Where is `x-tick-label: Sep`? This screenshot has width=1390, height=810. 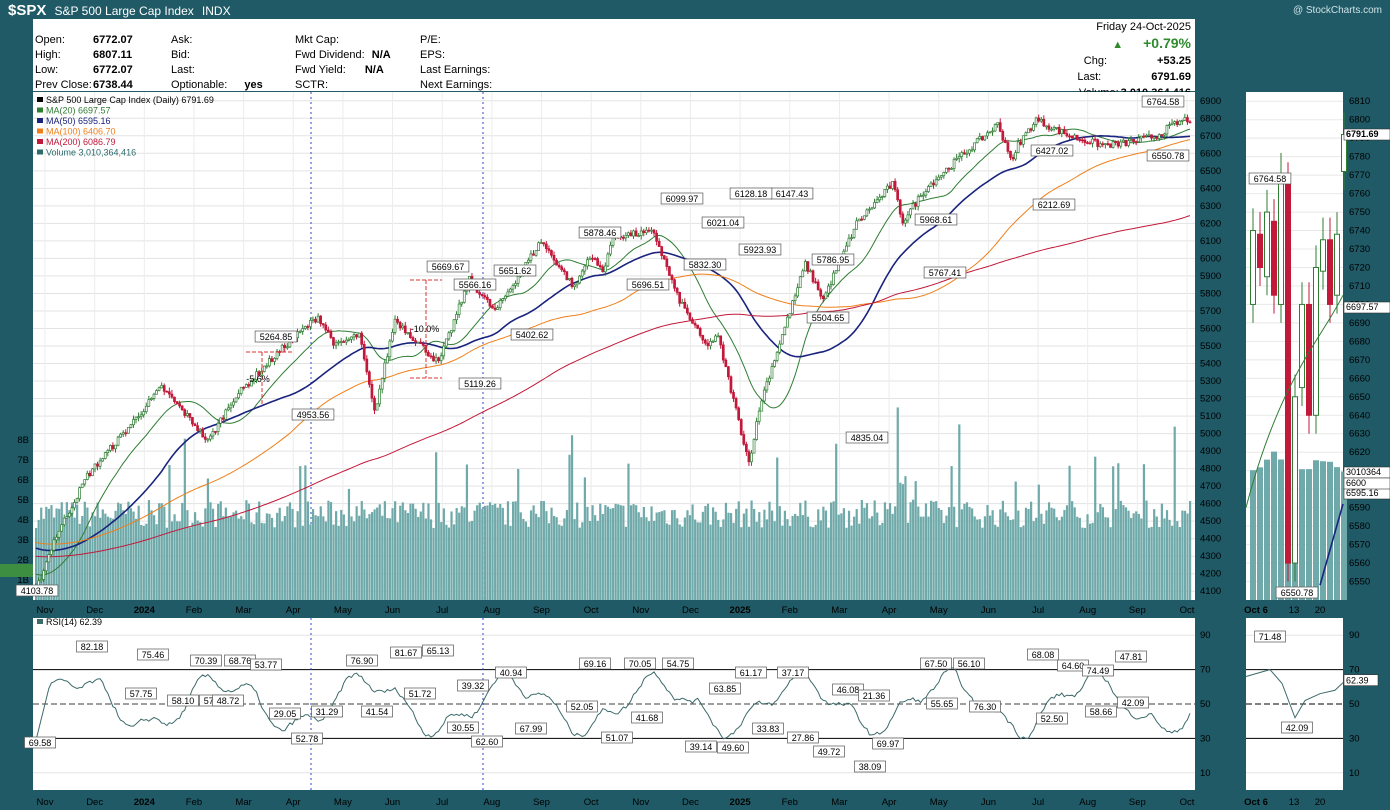
x-tick-label: Sep is located at coordinates (1137, 610).